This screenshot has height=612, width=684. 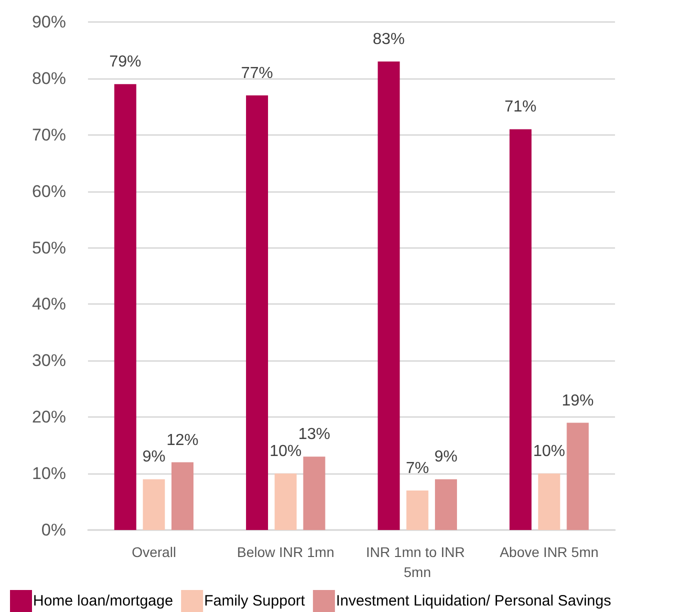 I want to click on y-tick-label: 60%, so click(x=49, y=191).